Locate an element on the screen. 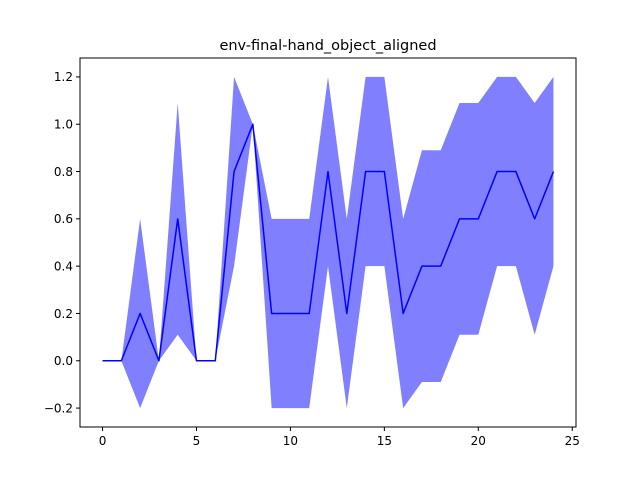 This screenshot has height=480, width=640. x-tick-label: 10 is located at coordinates (290, 441).